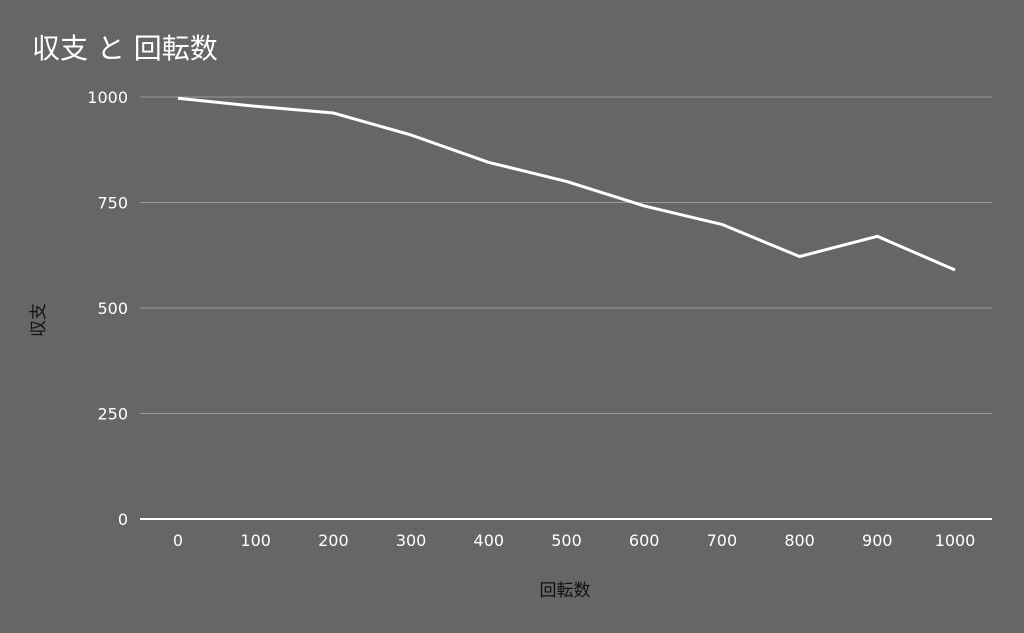  I want to click on y-axis-ticks: 0 250 500 750 1000, so click(107, 308).